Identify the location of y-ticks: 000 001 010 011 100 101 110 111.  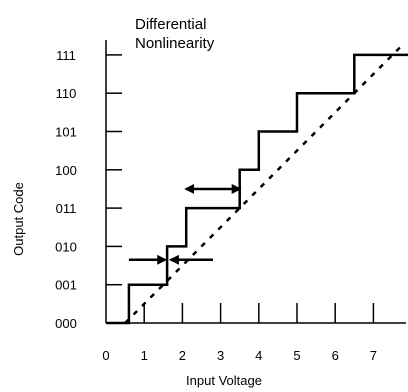
(88, 189).